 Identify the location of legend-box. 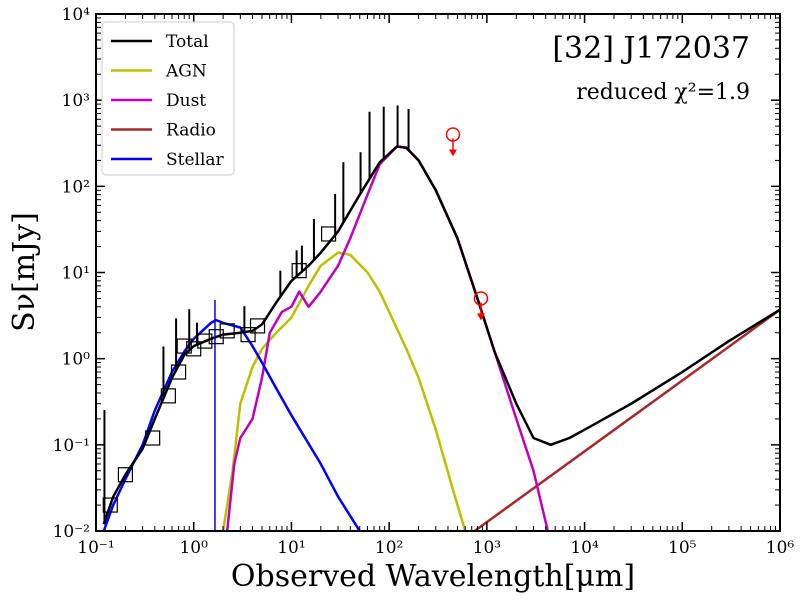
(168, 98).